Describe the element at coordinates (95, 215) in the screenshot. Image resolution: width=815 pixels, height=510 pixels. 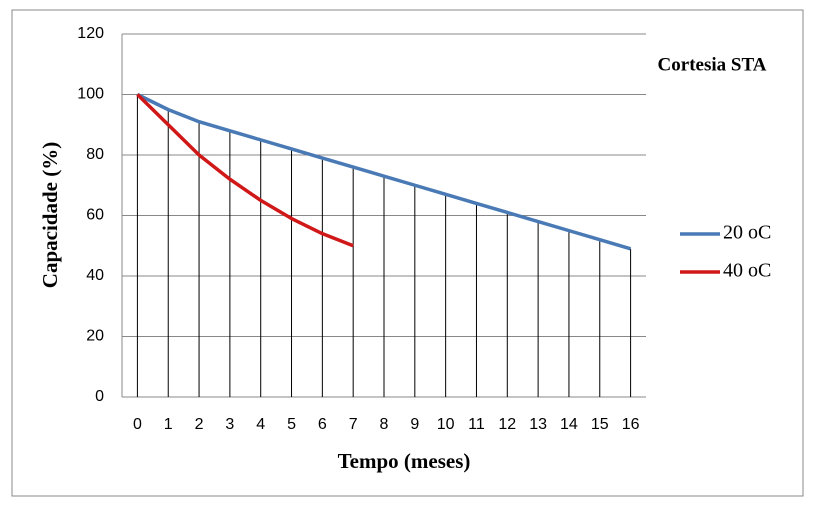
I see `y-tick-label: 60` at that location.